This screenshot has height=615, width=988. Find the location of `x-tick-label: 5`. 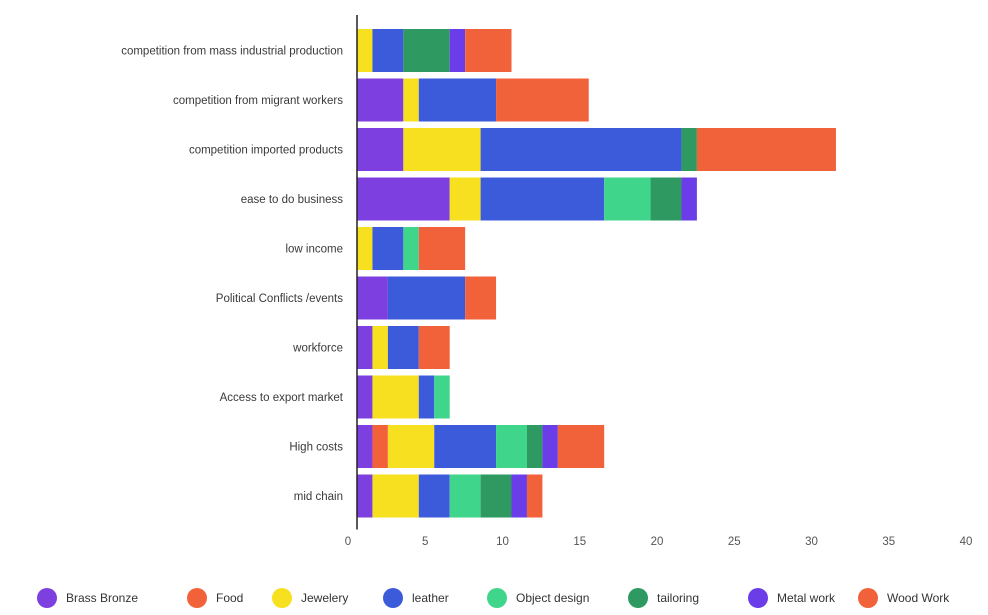

x-tick-label: 5 is located at coordinates (425, 542).